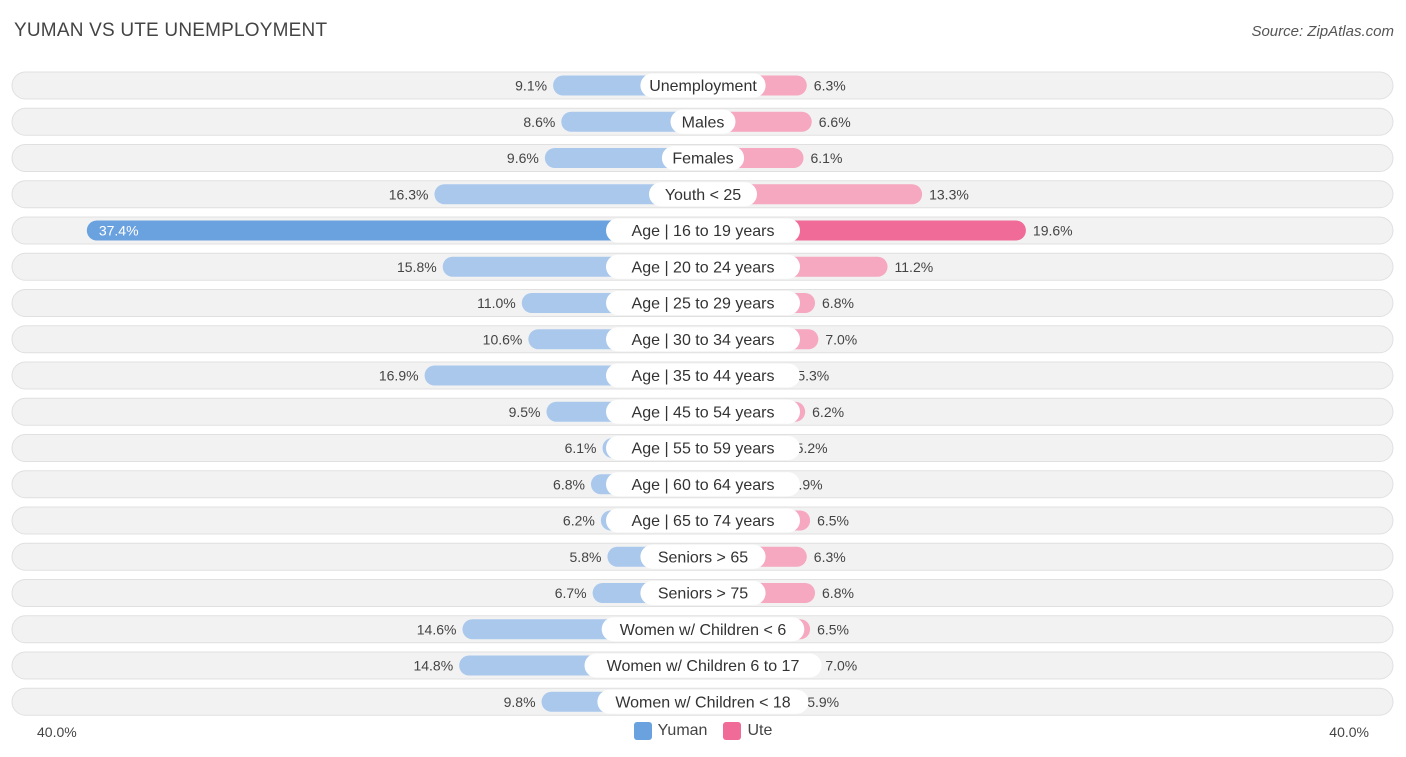  I want to click on category-label: Unemployment, so click(703, 86).